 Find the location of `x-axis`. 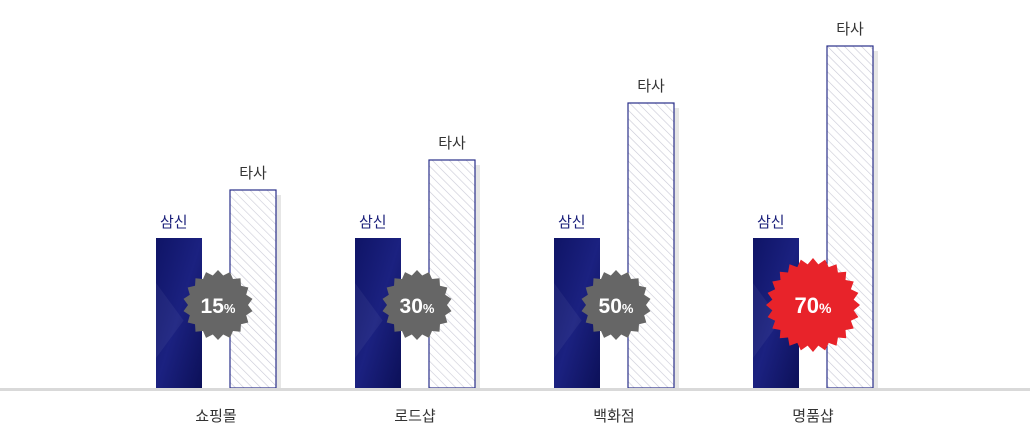

x-axis is located at coordinates (515, 389).